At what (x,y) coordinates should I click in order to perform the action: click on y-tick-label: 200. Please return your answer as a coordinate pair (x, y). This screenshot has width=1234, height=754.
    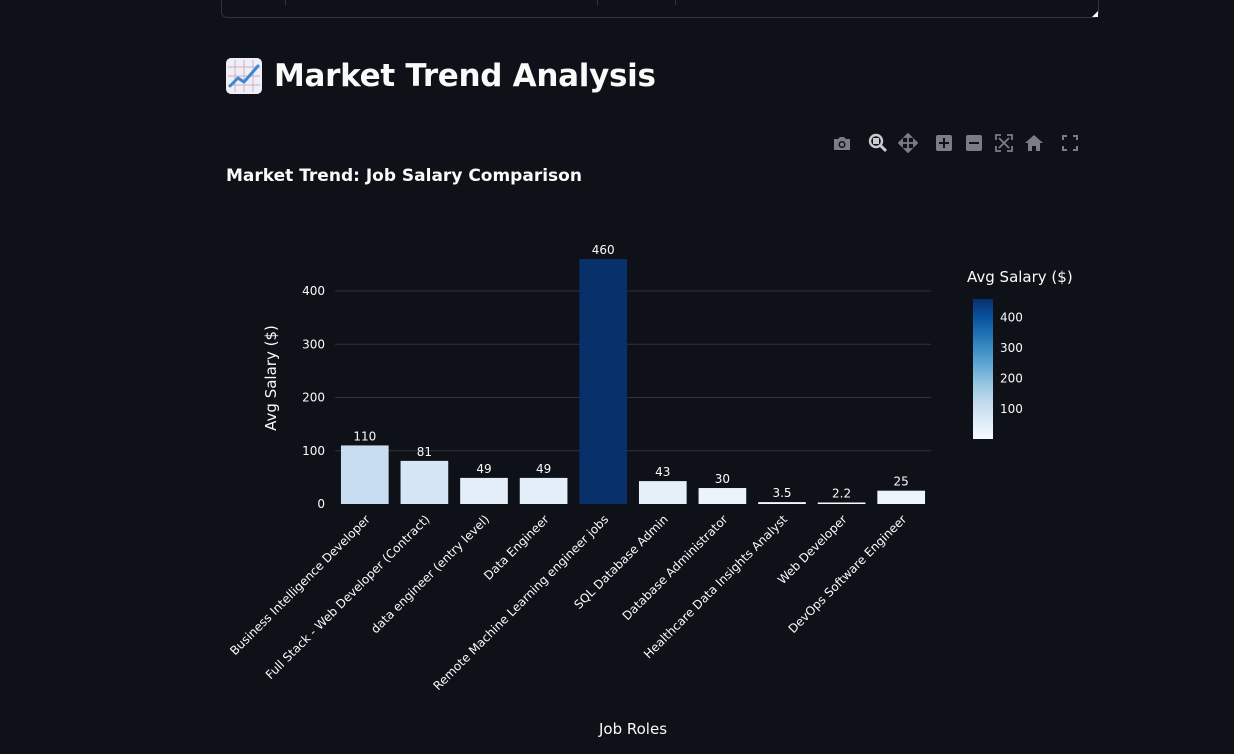
    Looking at the image, I should click on (313, 398).